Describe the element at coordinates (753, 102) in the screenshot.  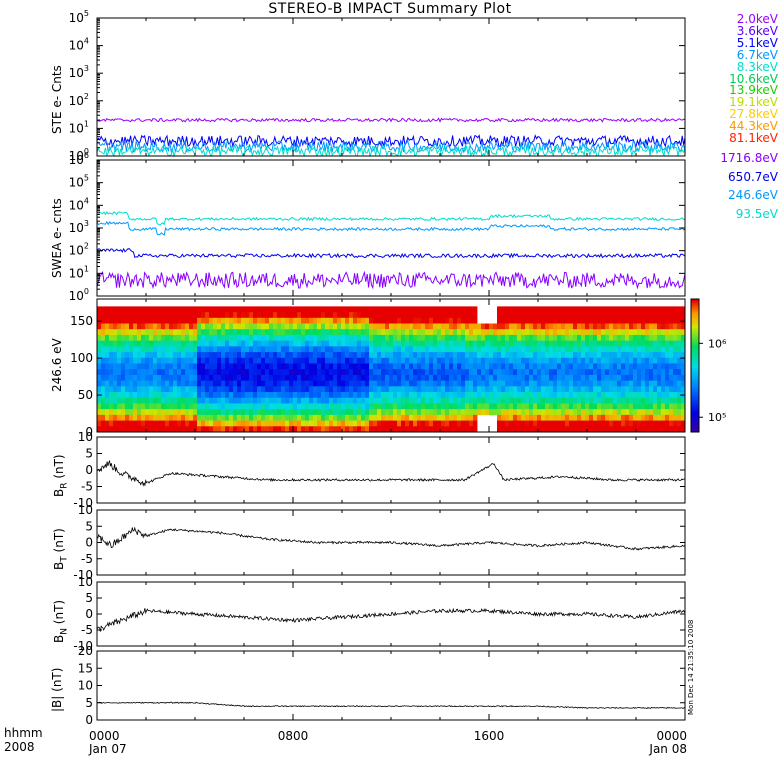
I see `legend-entry: 19.1keV` at that location.